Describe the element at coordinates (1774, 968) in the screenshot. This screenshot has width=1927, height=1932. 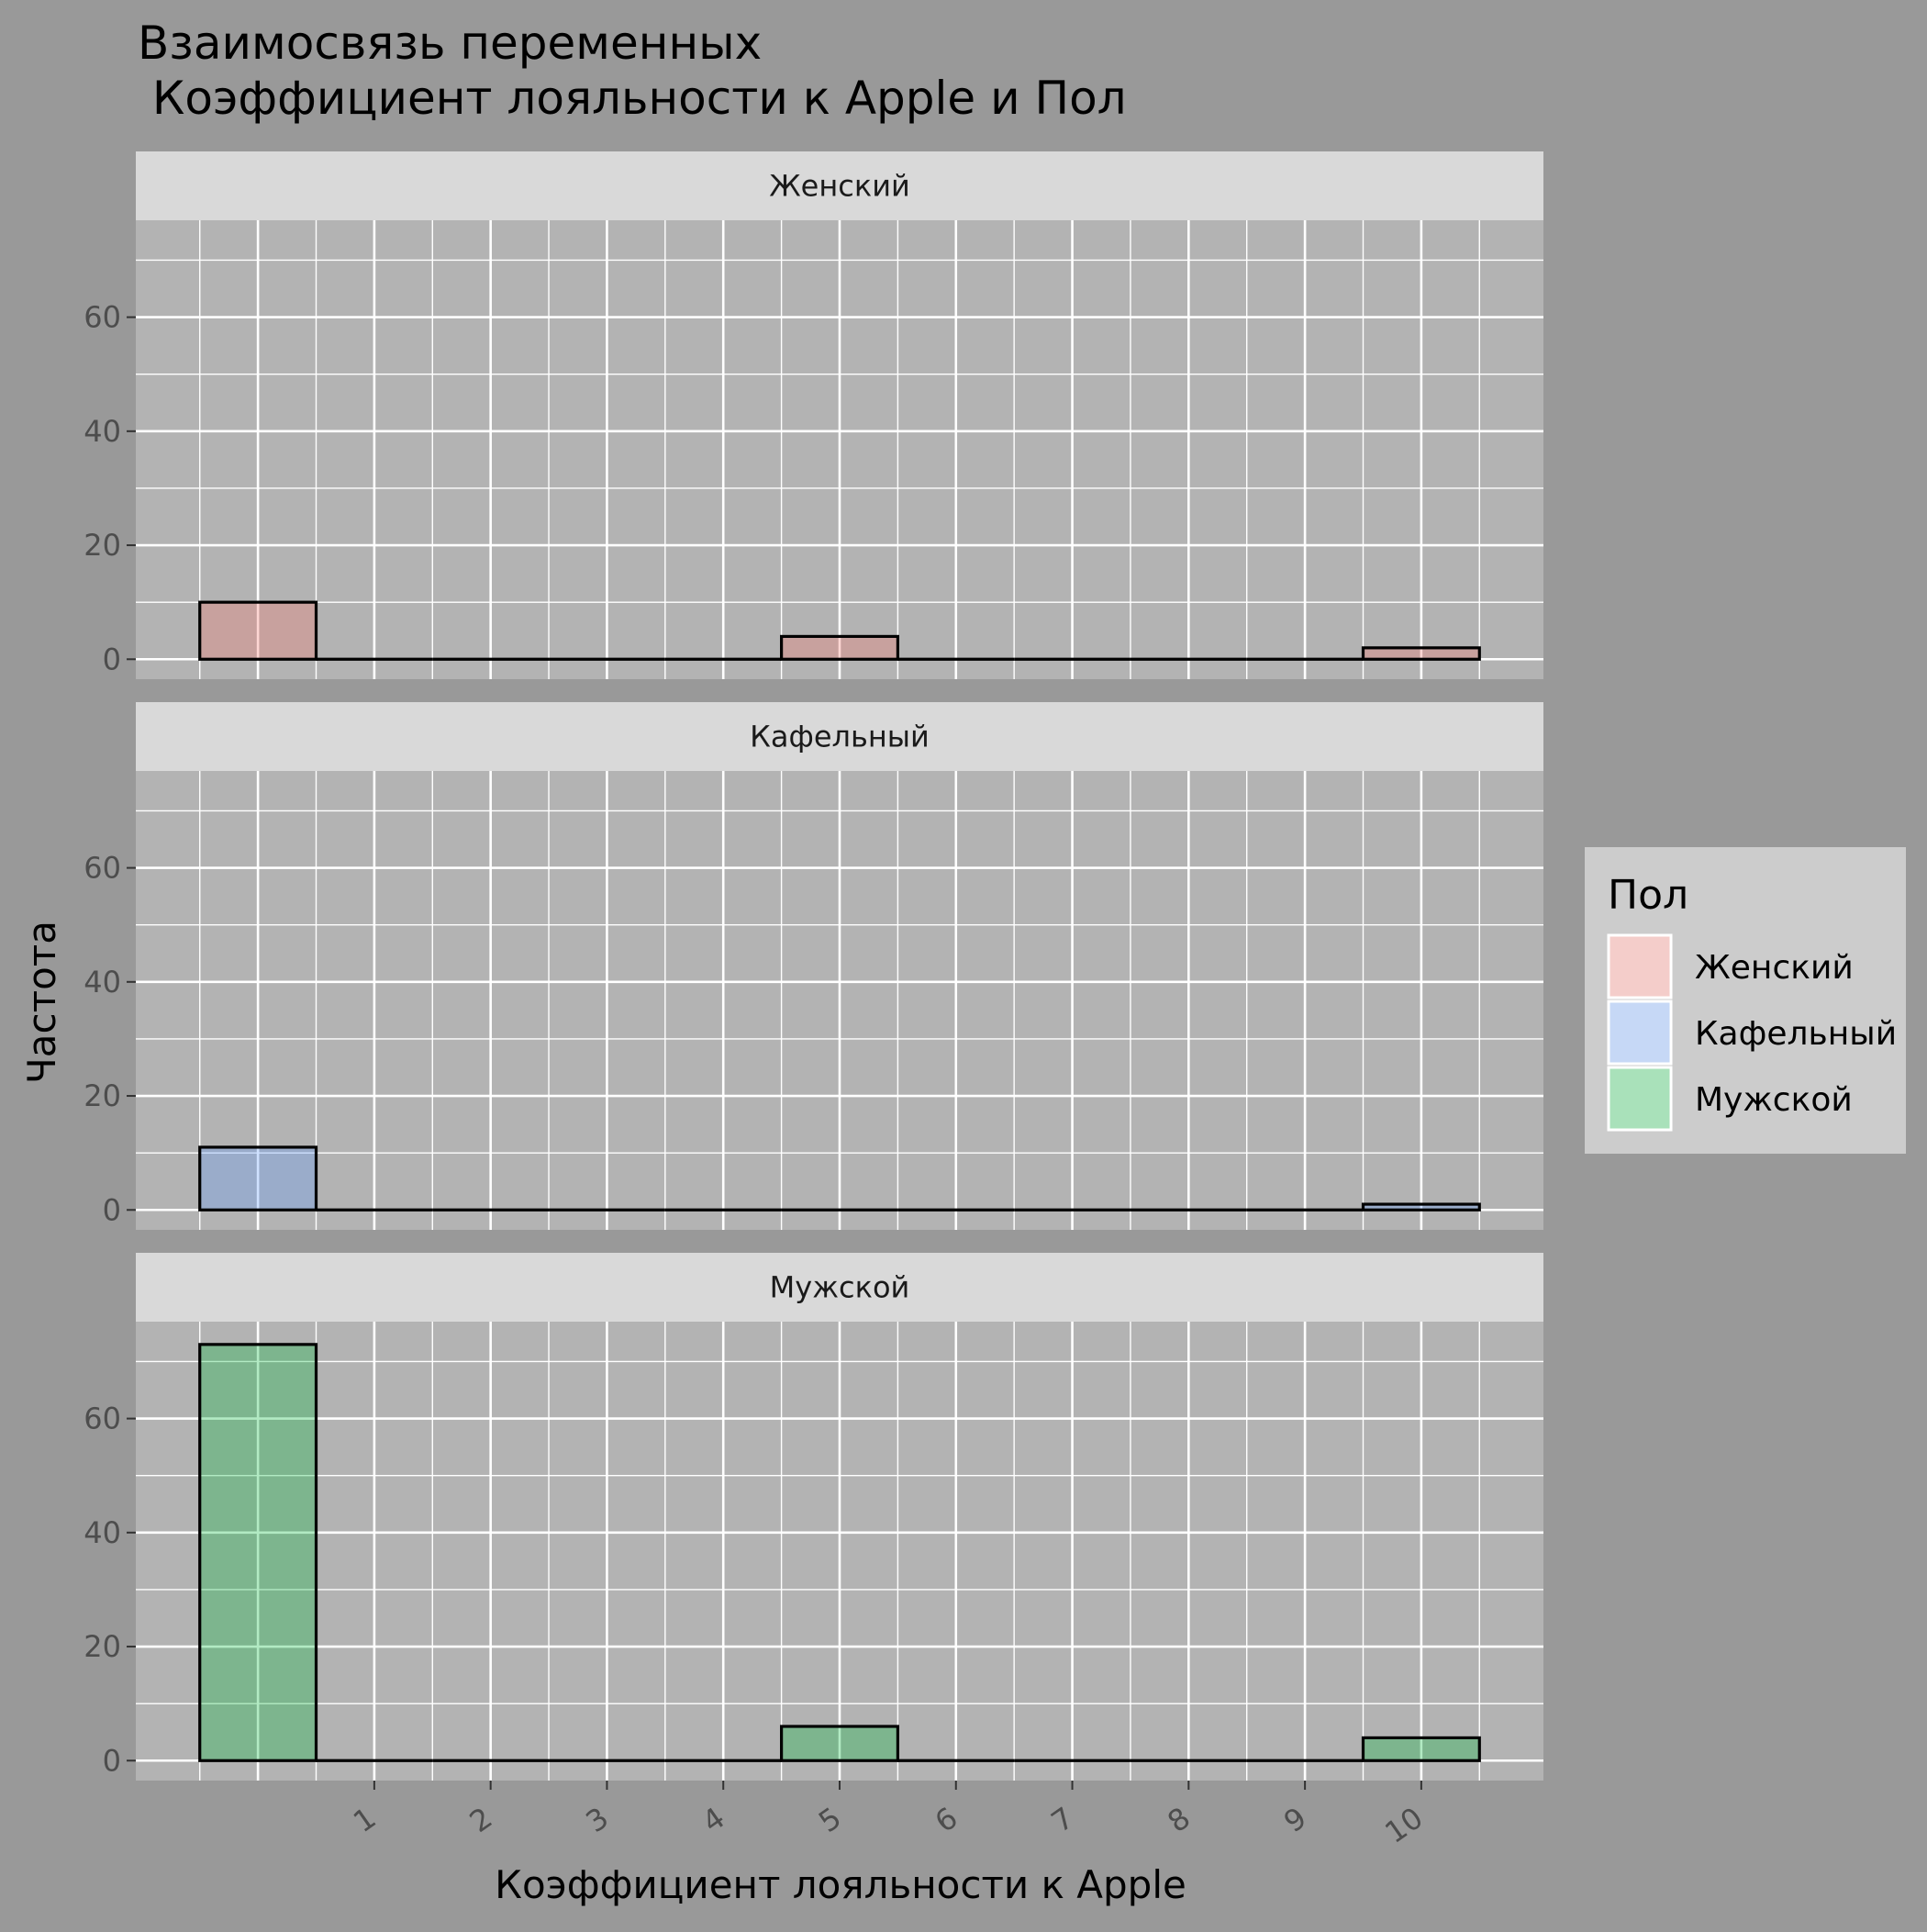
I see `legend-label: Женский` at that location.